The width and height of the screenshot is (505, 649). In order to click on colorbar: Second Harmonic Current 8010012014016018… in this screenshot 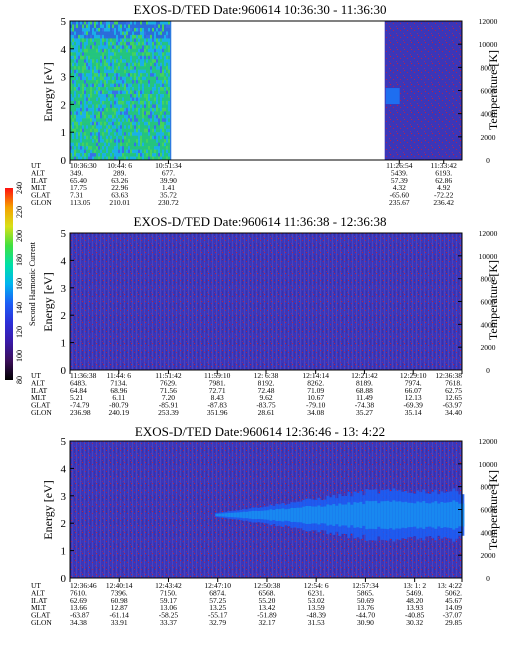, I will do `click(21, 283)`.